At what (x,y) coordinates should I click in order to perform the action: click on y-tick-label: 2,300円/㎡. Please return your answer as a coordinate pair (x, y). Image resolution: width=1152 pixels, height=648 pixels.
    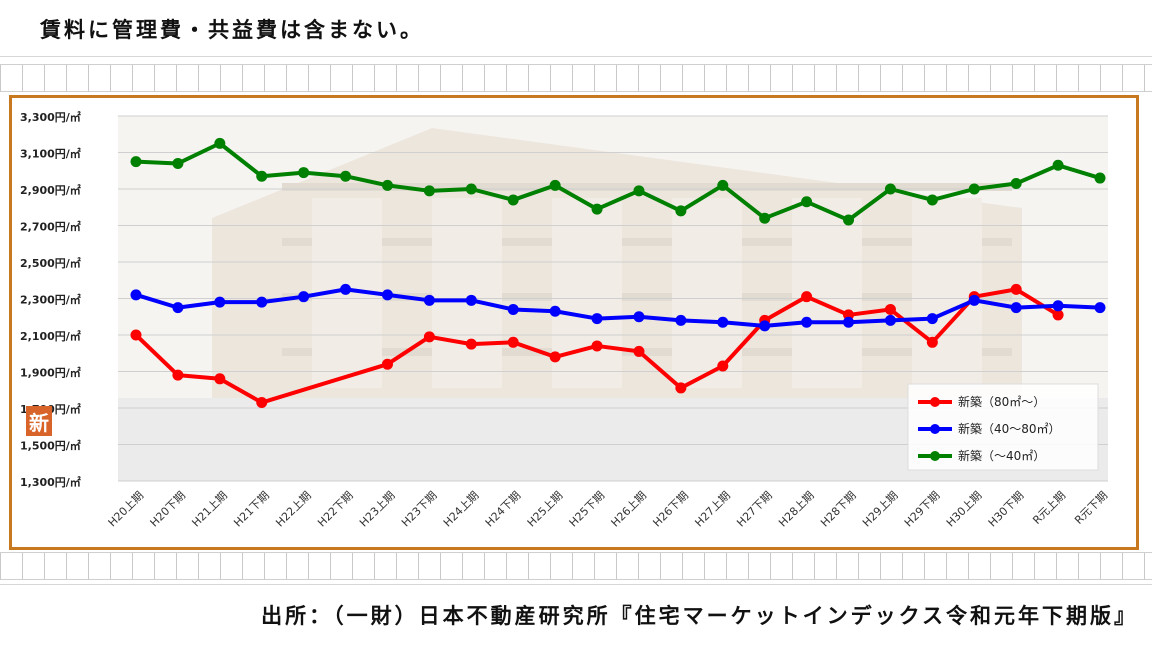
    Looking at the image, I should click on (50, 300).